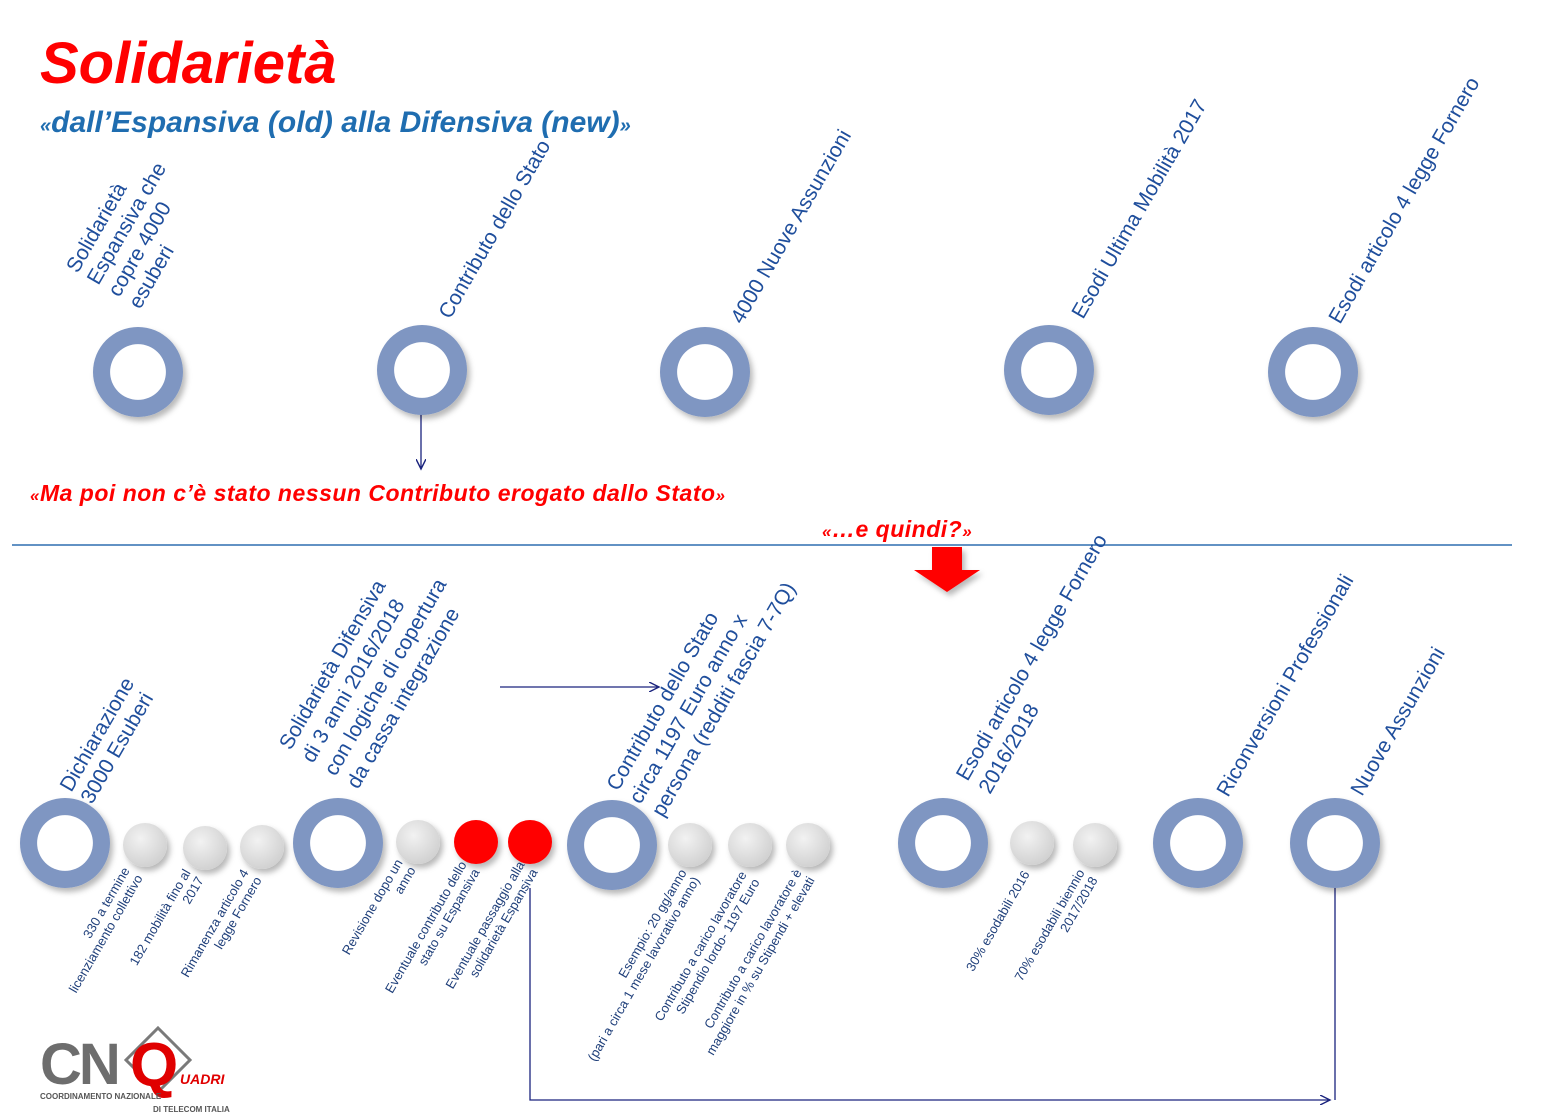 The width and height of the screenshot is (1542, 1120). Describe the element at coordinates (720, 495) in the screenshot. I see `quote-main-close: »` at that location.